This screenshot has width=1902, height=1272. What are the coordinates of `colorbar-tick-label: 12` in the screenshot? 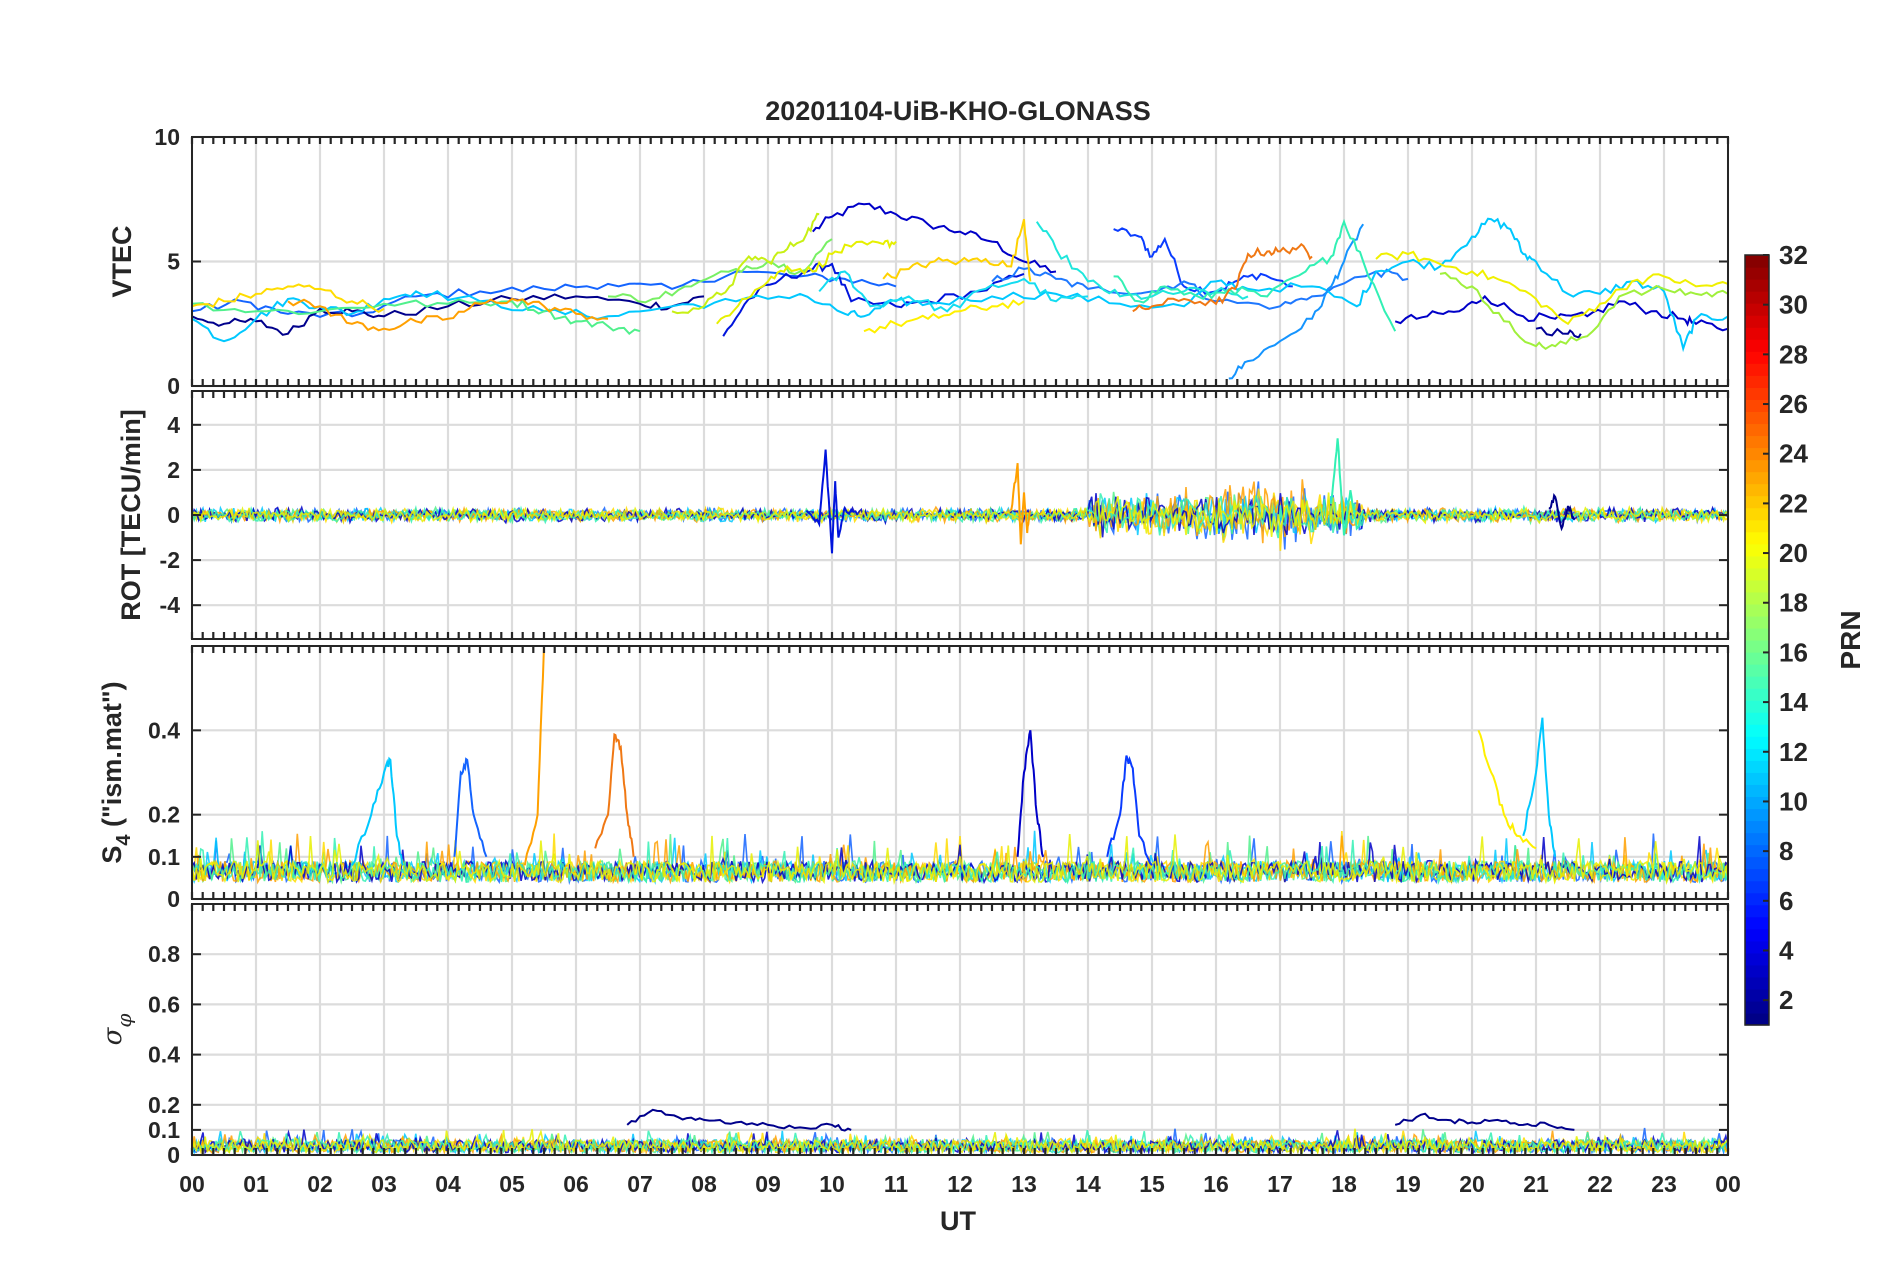 It's located at (1793, 752).